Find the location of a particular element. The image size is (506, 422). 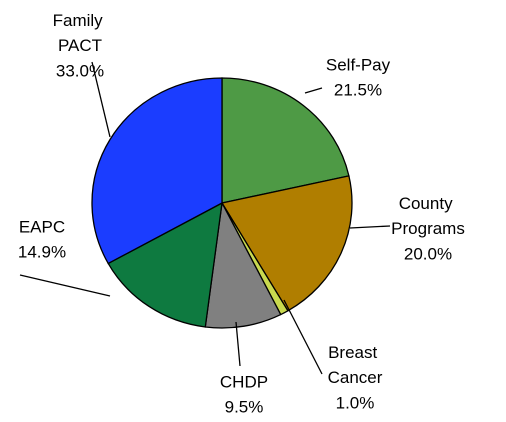

slice-value-label: 33.0% is located at coordinates (80, 70).